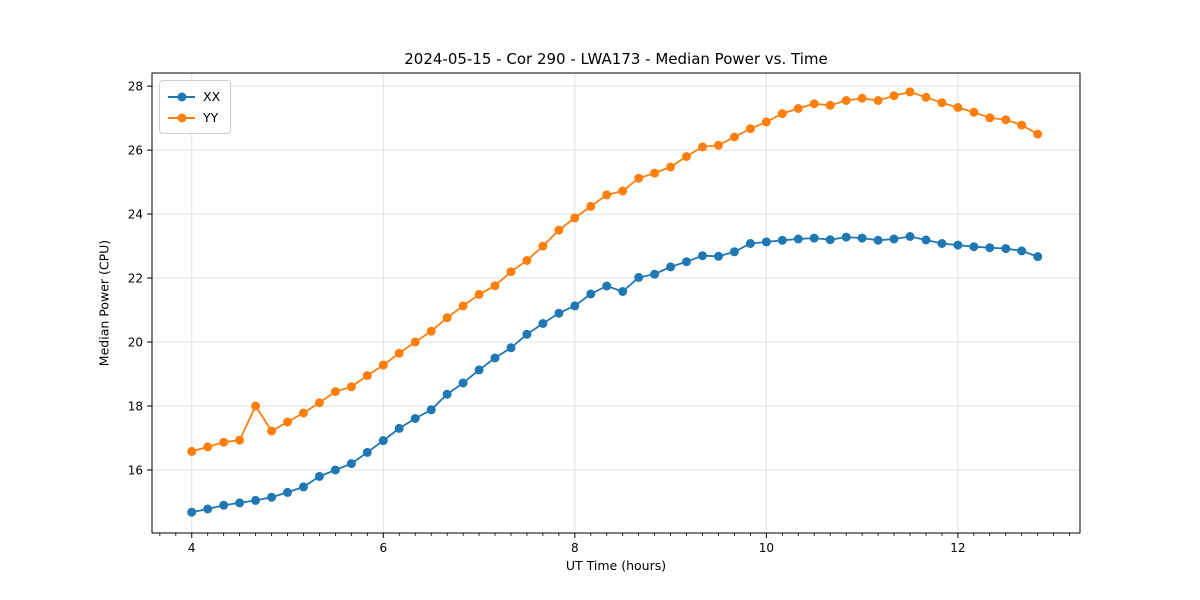  What do you see at coordinates (194, 117) in the screenshot?
I see `legend-item-yy: YY` at bounding box center [194, 117].